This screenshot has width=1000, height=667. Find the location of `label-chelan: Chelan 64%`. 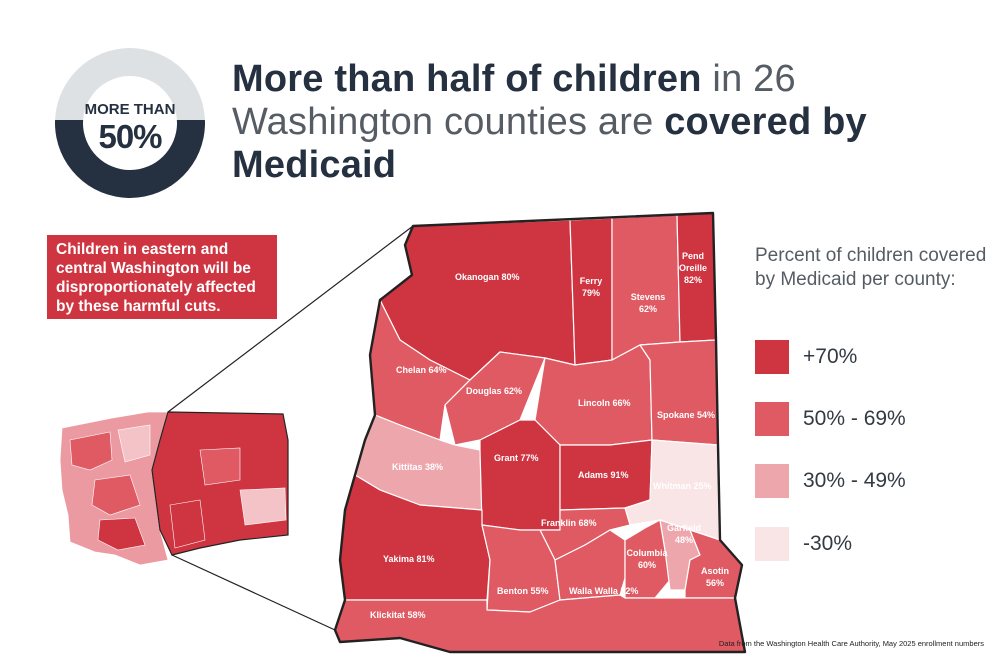

label-chelan: Chelan 64% is located at coordinates (421, 370).